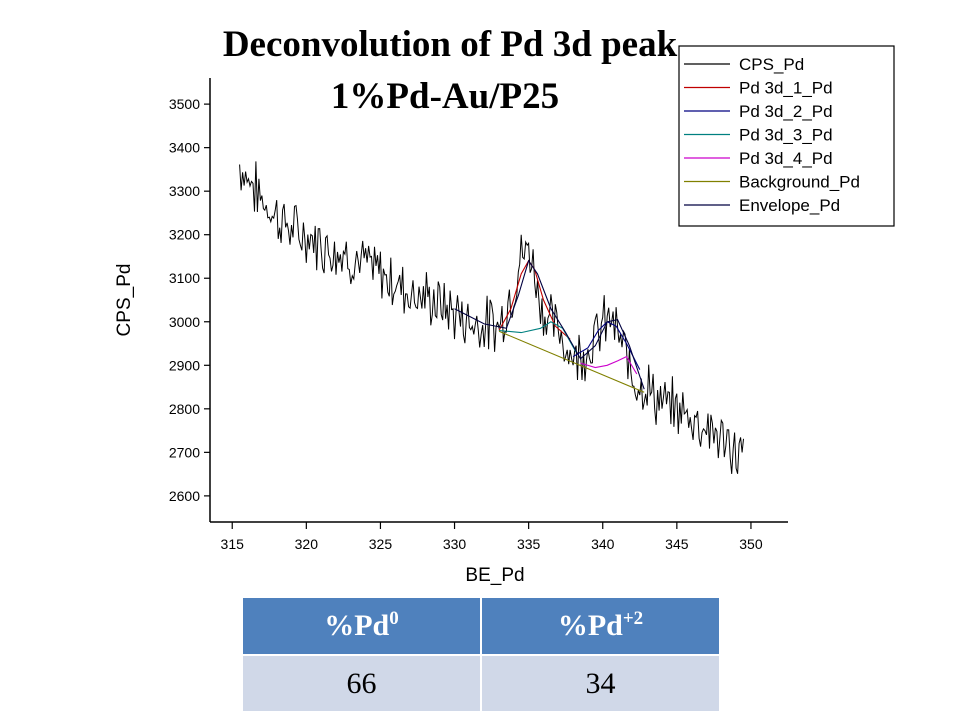  What do you see at coordinates (786, 158) in the screenshot?
I see `legend-entry: Pd 3d_4_Pd` at bounding box center [786, 158].